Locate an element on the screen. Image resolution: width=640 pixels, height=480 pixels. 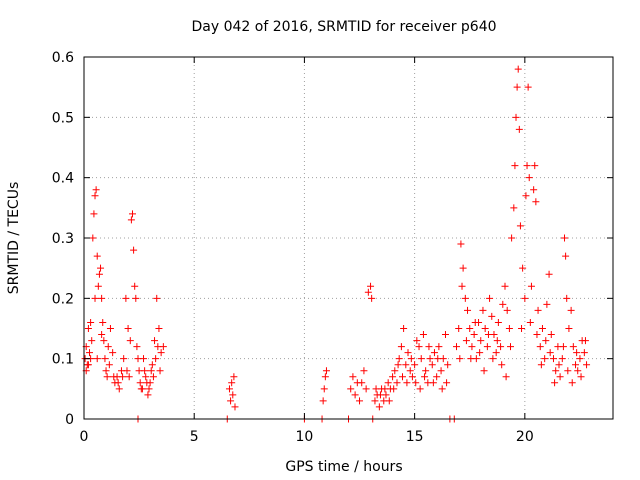
y-tick-label: 0.2 is located at coordinates (63, 299).